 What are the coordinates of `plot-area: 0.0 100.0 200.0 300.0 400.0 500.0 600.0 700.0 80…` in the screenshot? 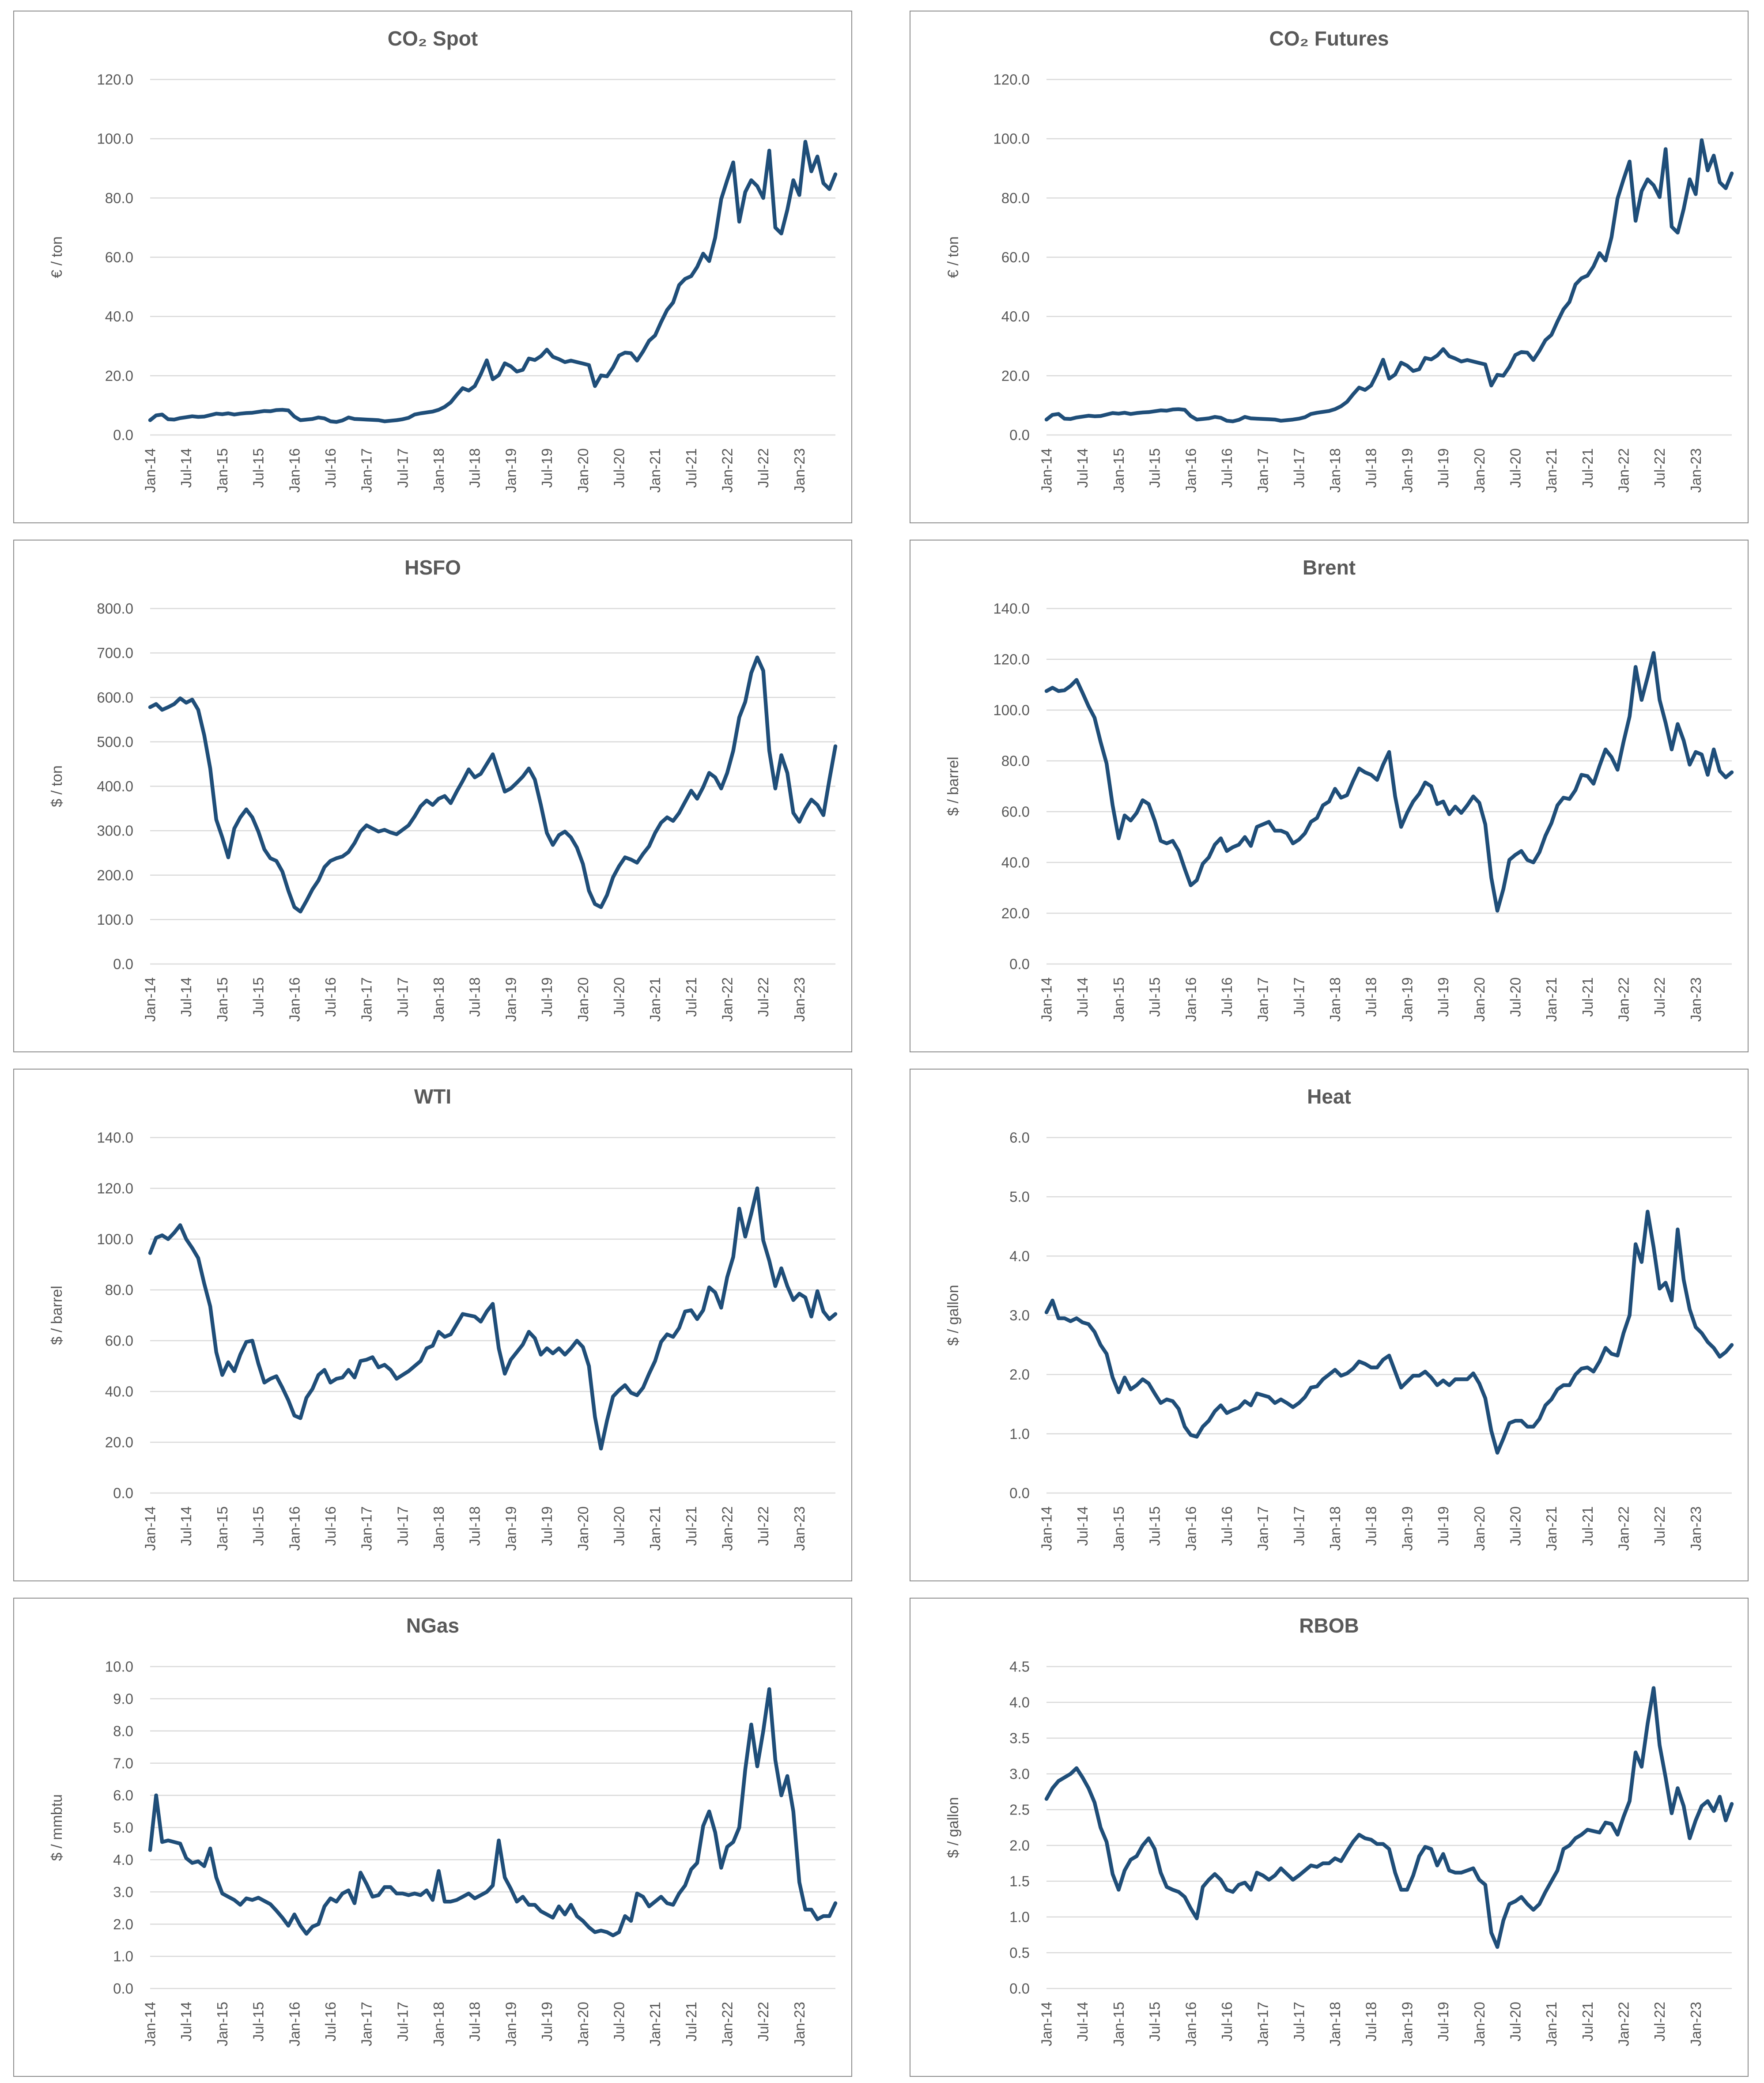 It's located at (444, 811).